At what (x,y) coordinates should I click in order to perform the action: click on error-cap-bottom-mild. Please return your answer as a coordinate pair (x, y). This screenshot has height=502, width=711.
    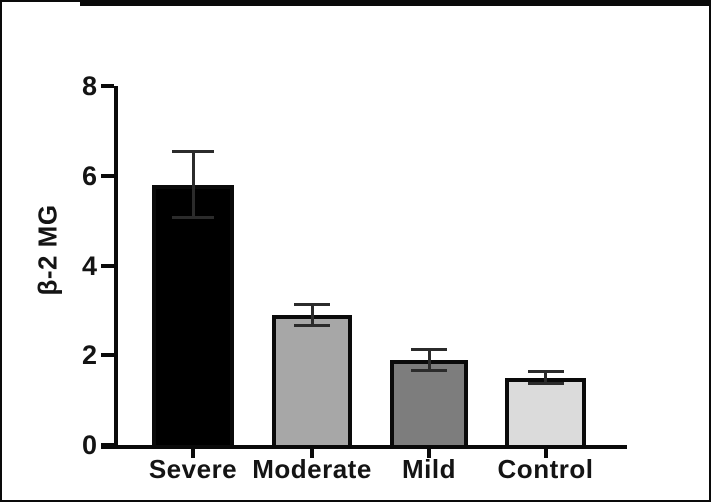
    Looking at the image, I should click on (429, 370).